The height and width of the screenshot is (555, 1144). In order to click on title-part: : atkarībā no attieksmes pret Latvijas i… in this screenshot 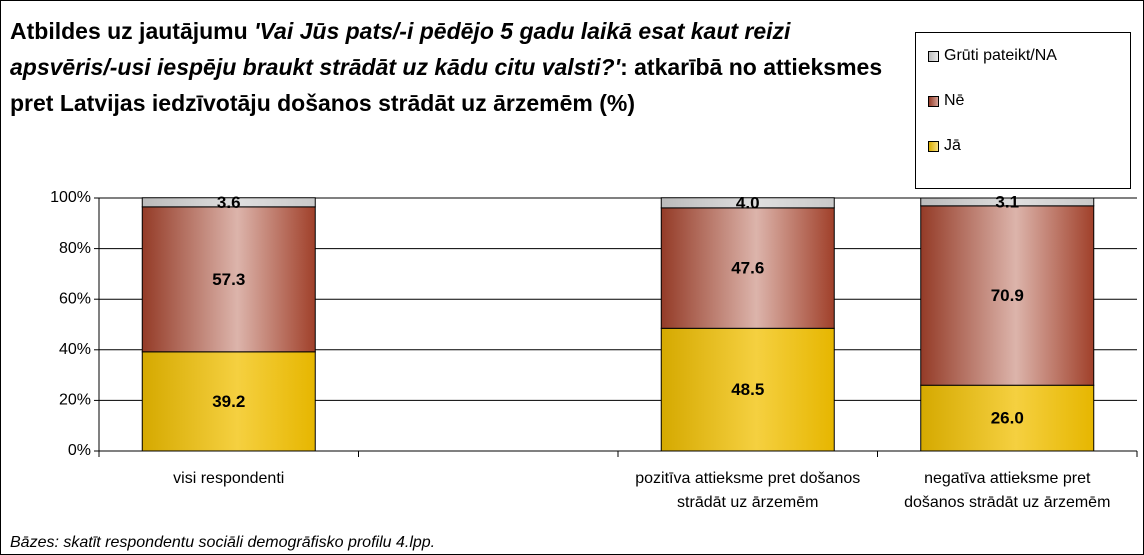, I will do `click(446, 85)`.